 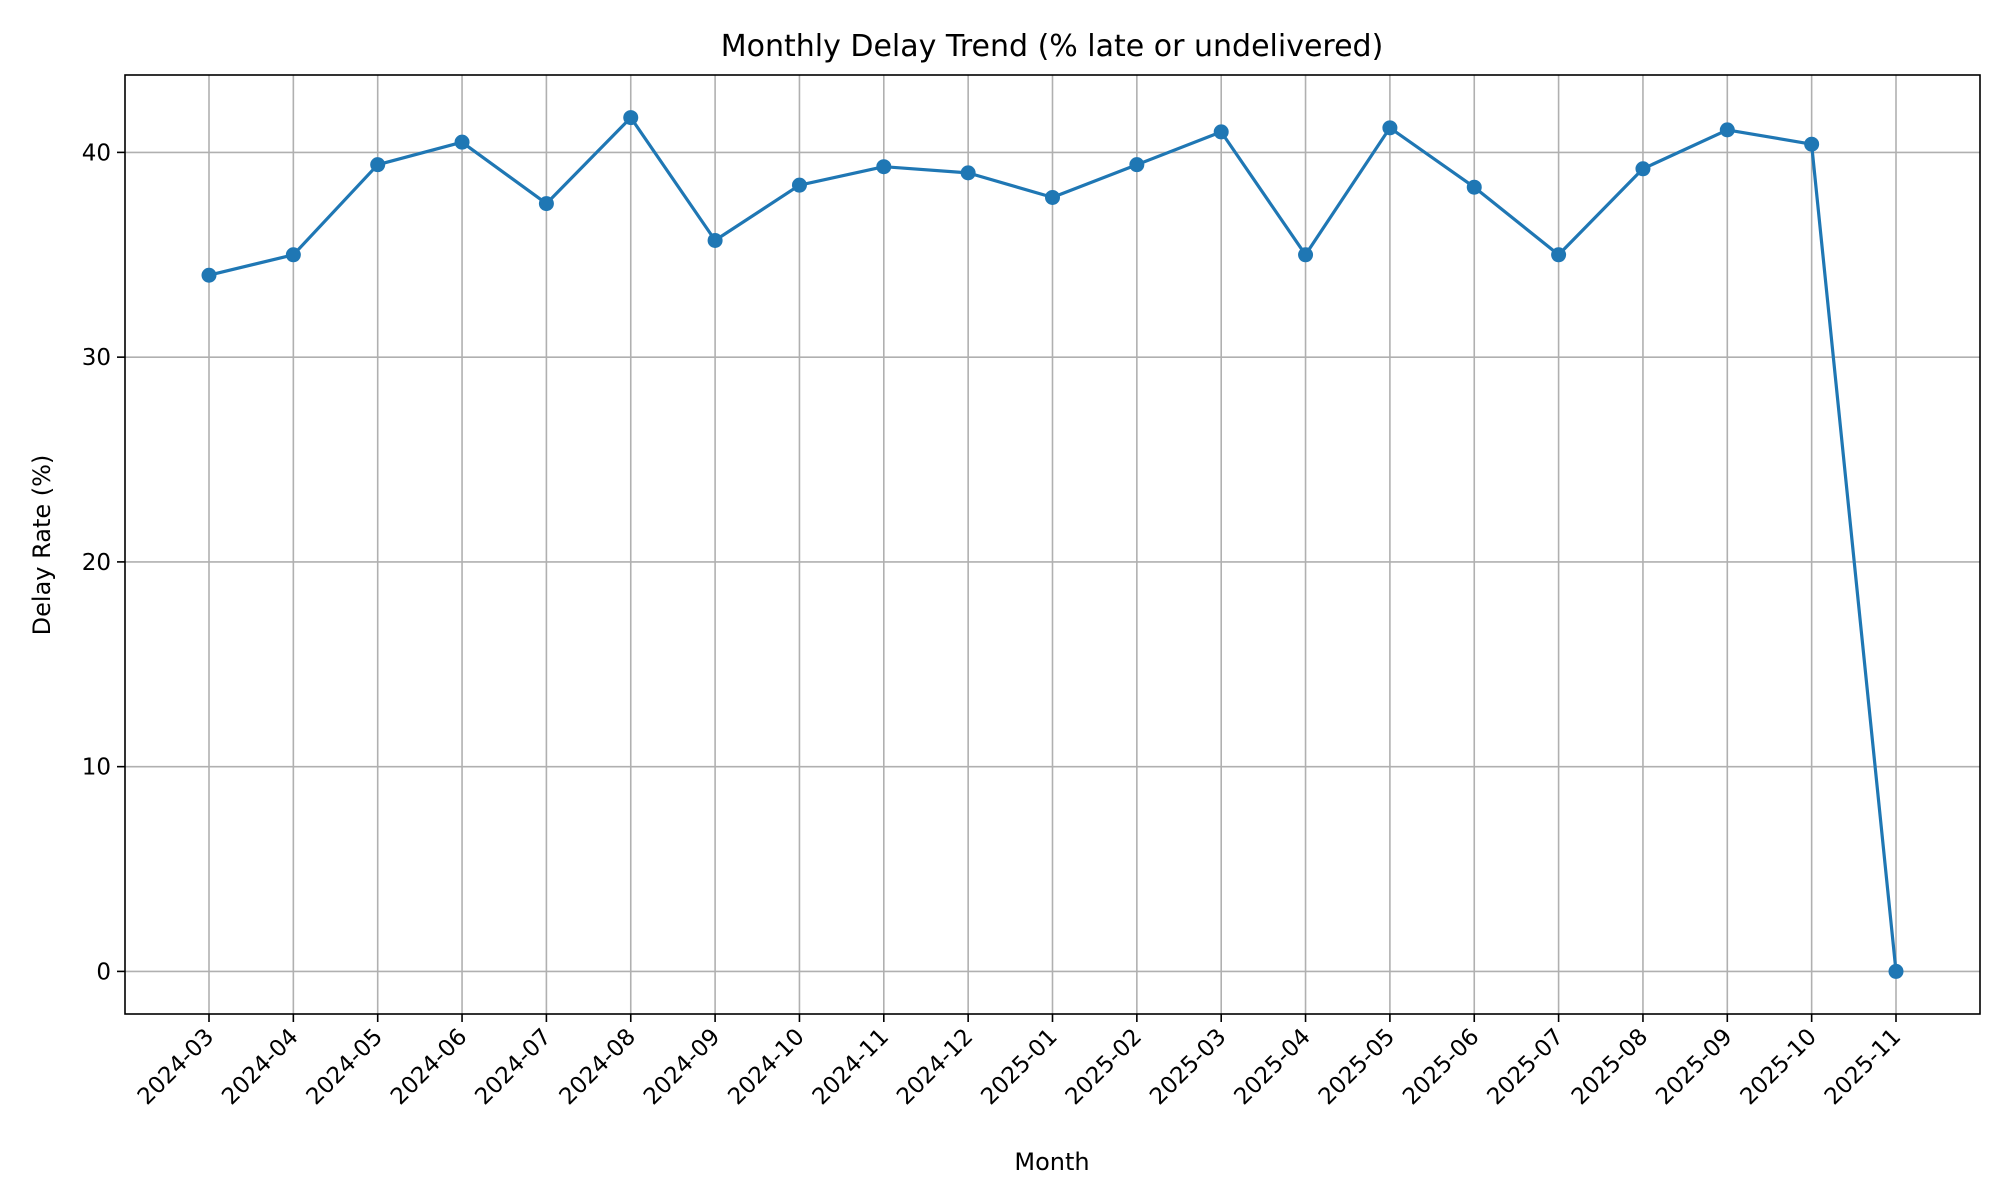 I want to click on y-tick-label: 0, so click(x=103, y=972).